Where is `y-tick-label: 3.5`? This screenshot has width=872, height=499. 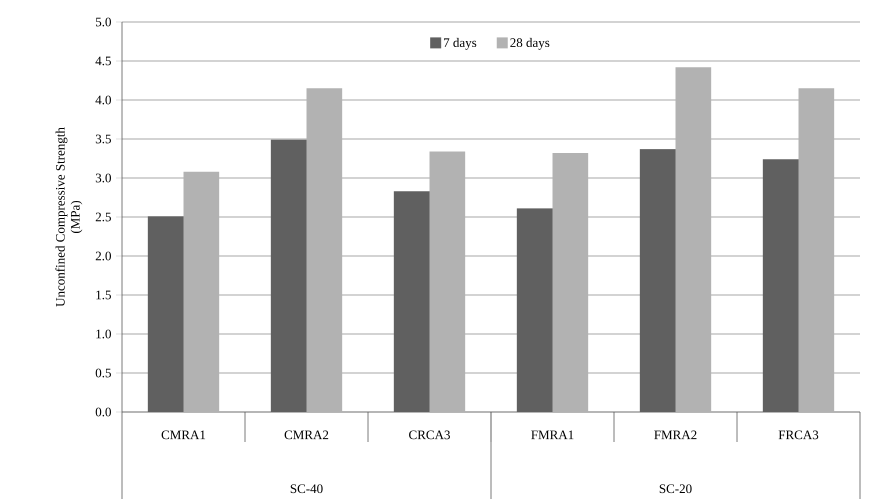 y-tick-label: 3.5 is located at coordinates (103, 139).